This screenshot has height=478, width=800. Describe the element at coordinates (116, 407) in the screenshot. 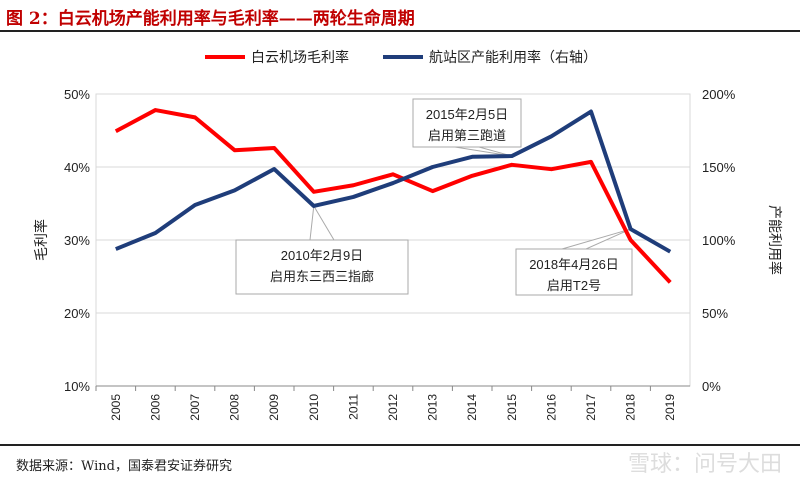

I see `x-tick-label: 2005` at that location.